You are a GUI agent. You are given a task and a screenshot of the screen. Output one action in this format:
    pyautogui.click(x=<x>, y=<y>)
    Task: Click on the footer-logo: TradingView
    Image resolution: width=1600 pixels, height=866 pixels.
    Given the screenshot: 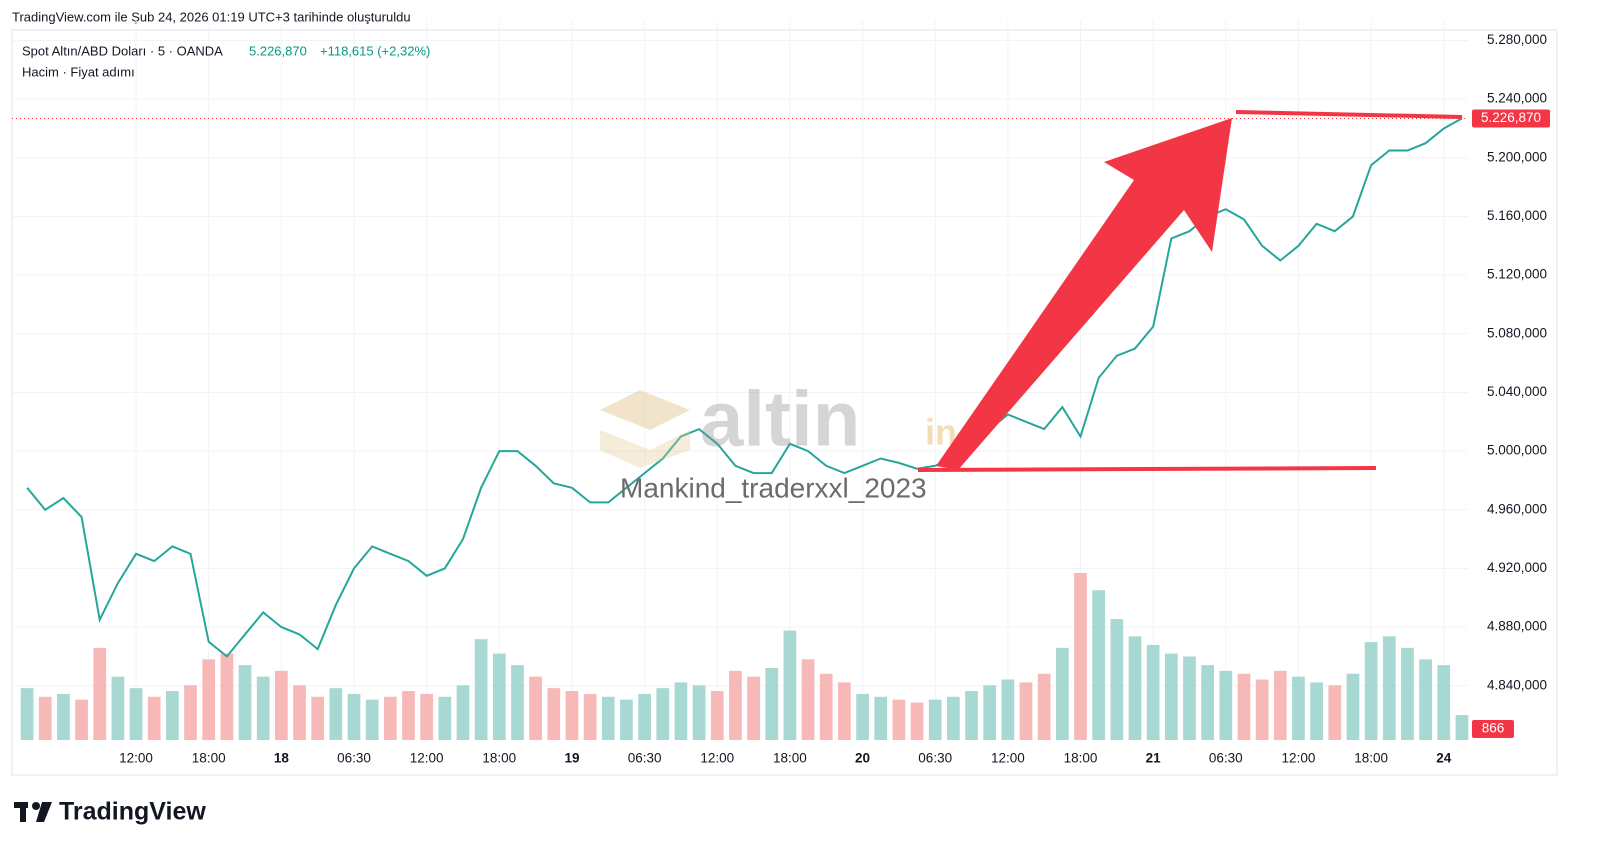 What is the action you would take?
    pyautogui.click(x=110, y=812)
    